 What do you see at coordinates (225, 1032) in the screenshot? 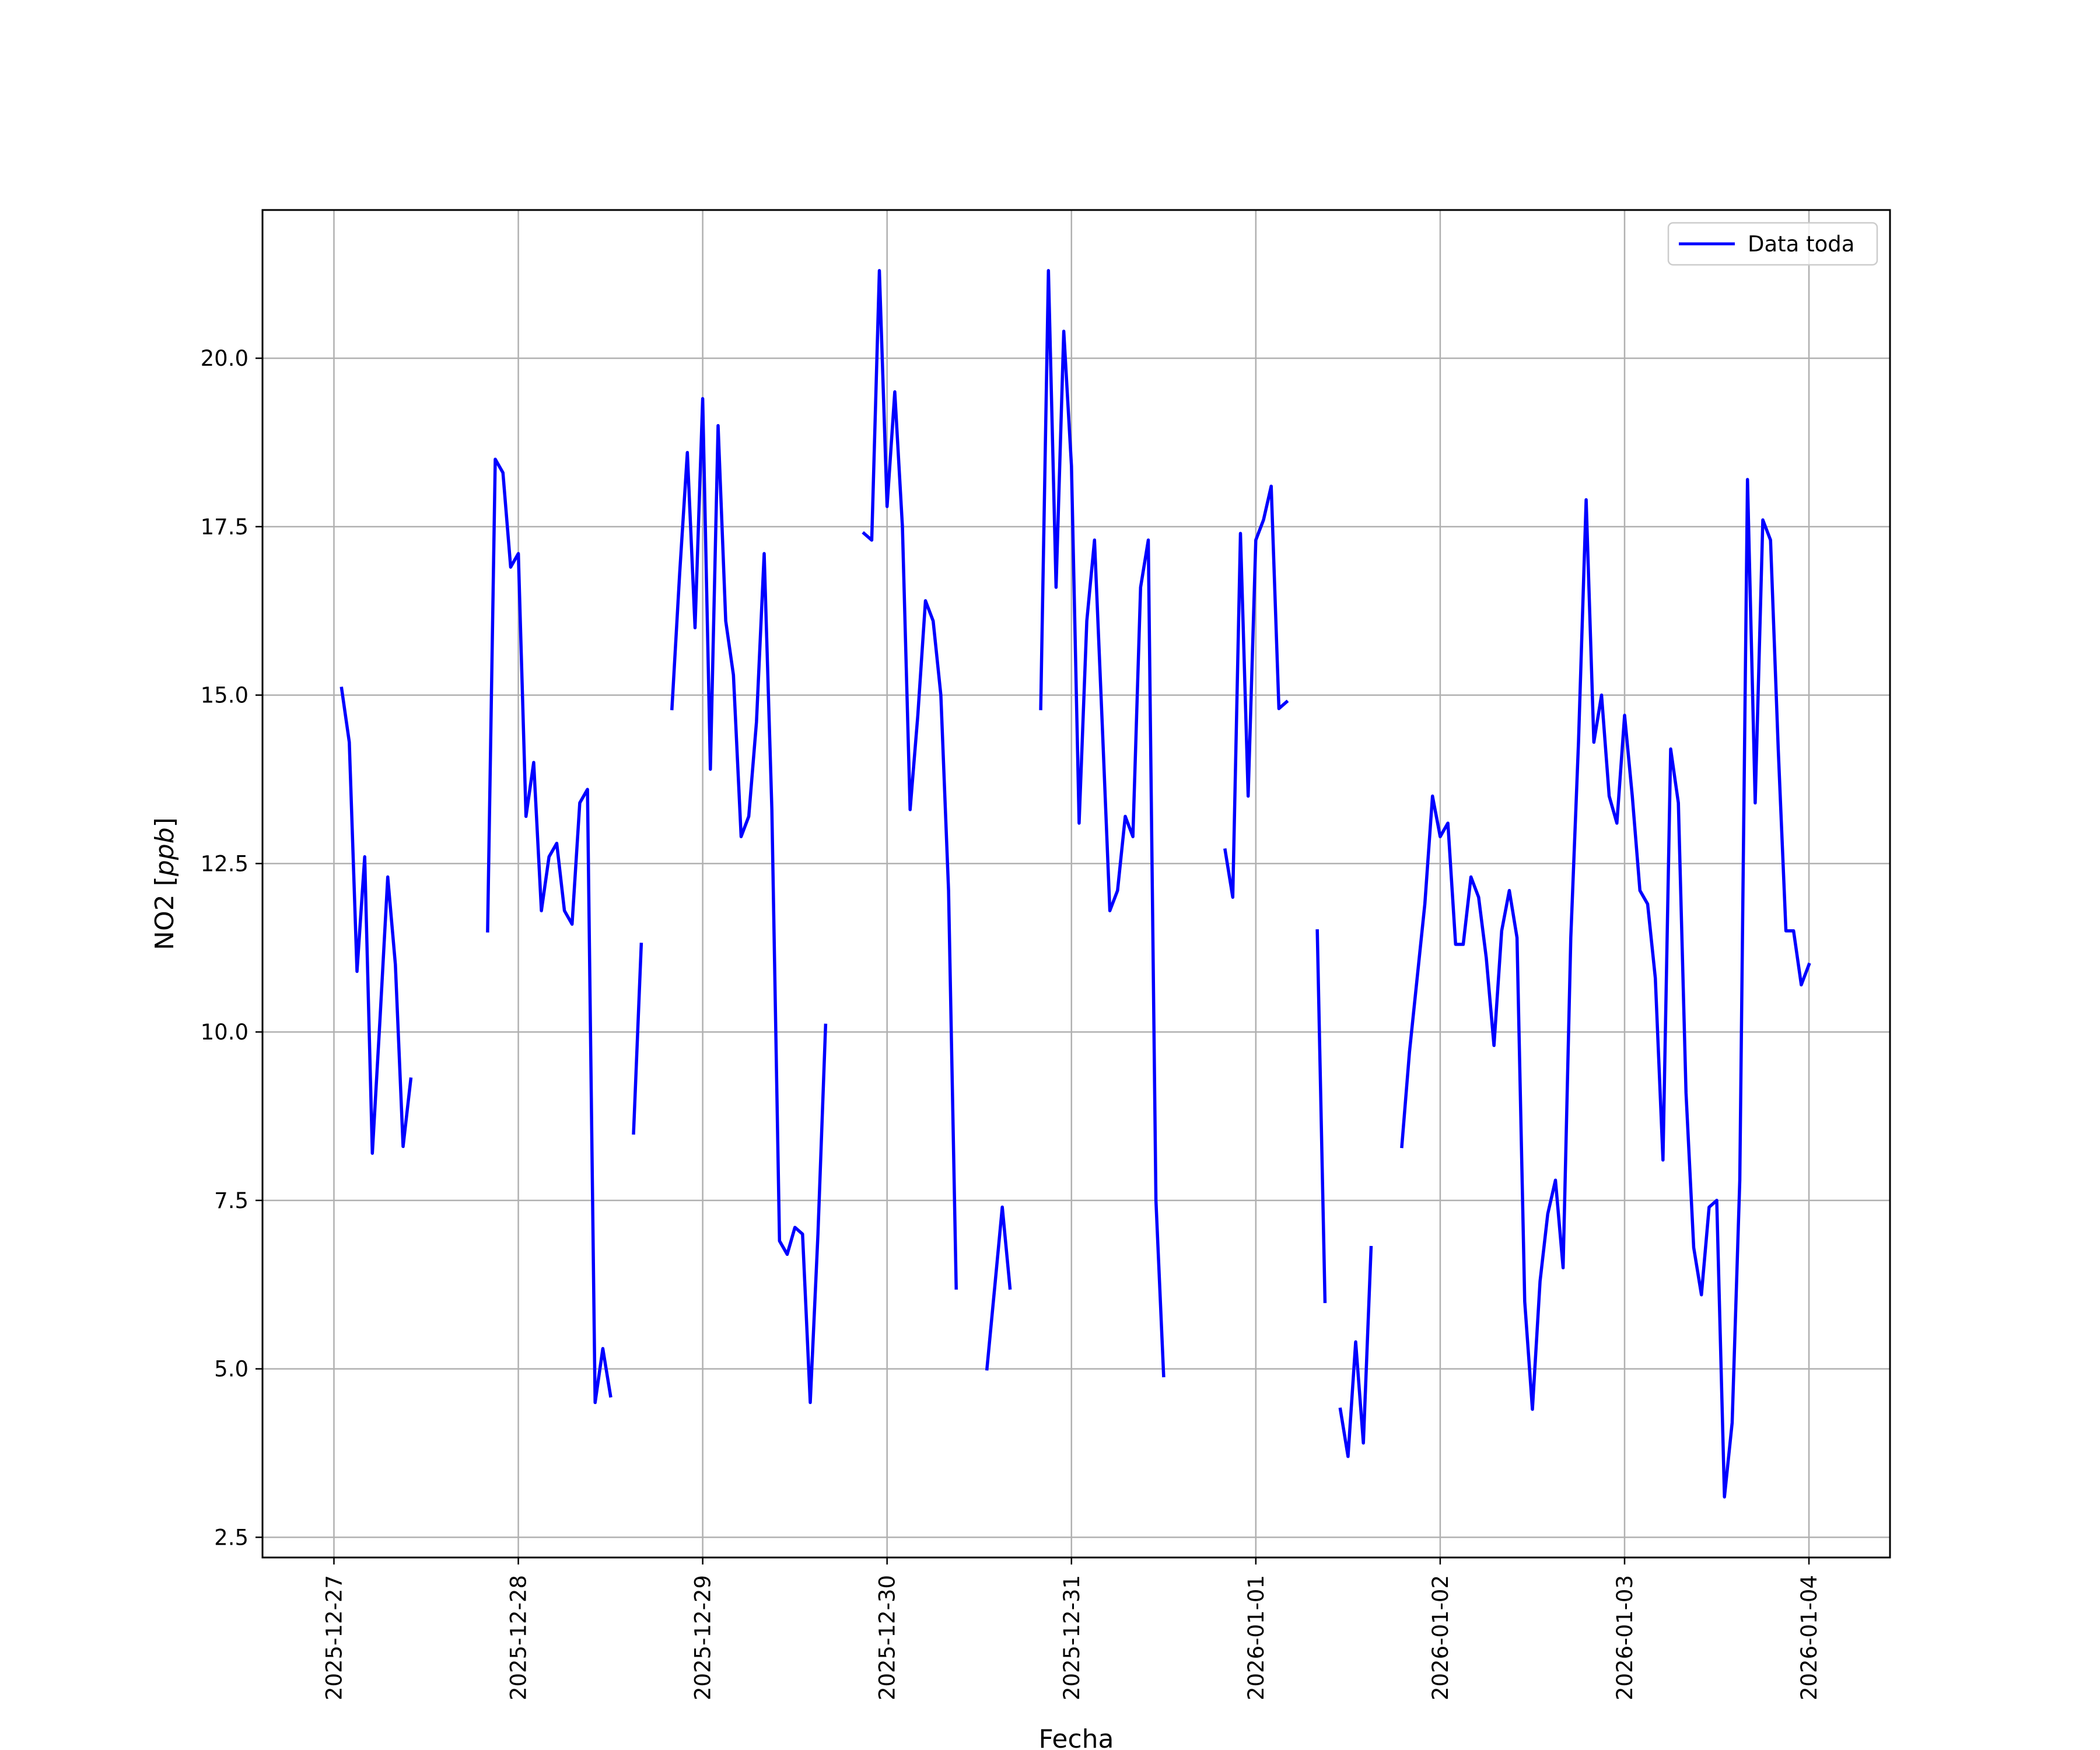
I see `y-tick-label: 10.0` at bounding box center [225, 1032].